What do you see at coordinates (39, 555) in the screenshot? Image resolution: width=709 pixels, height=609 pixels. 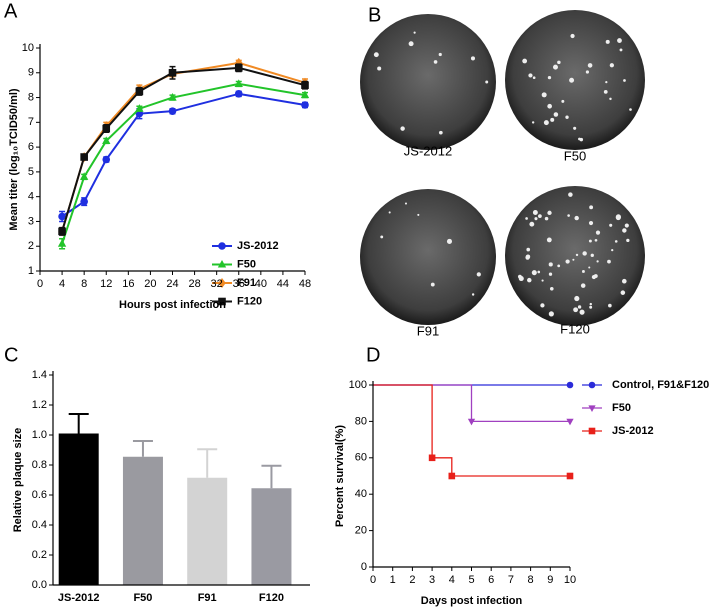 I see `y-tick-label: 0.2` at bounding box center [39, 555].